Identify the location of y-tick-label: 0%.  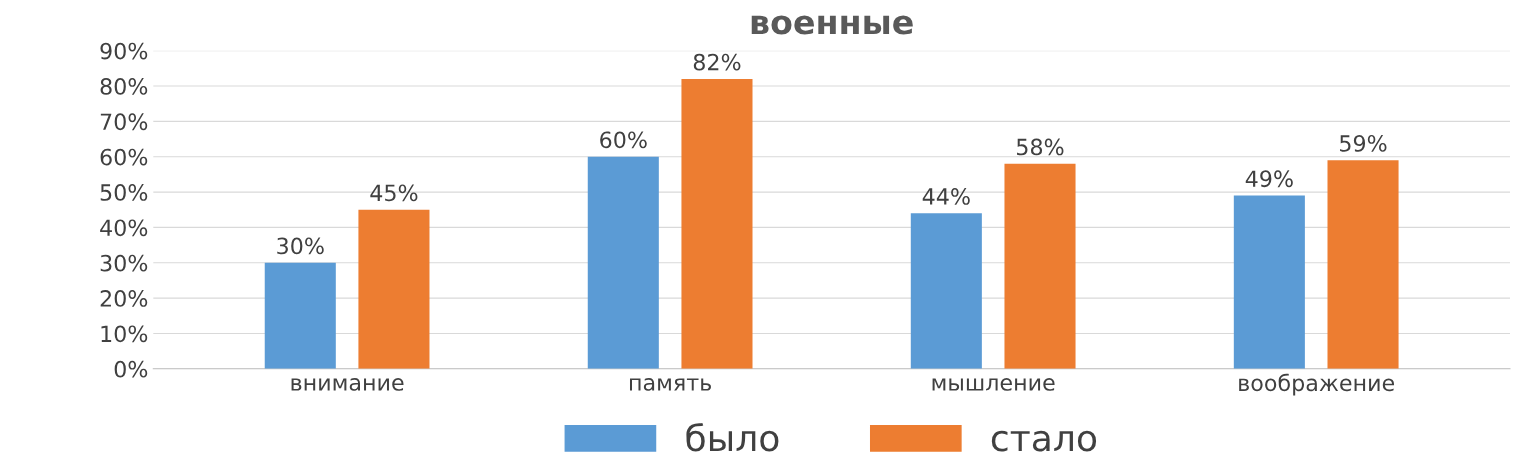
(131, 369).